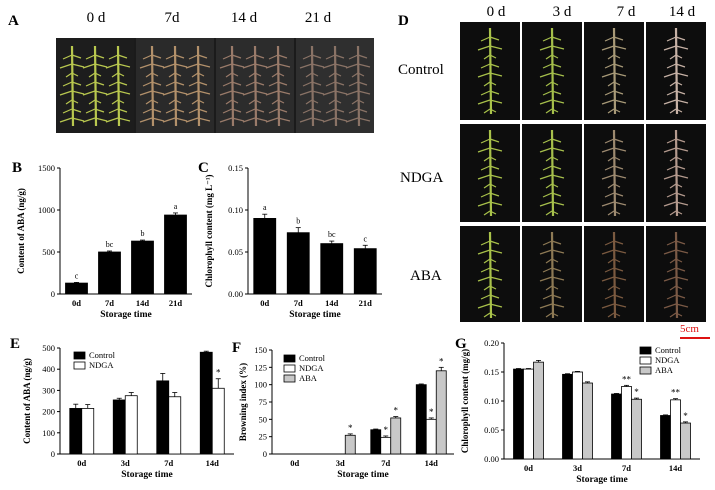  What do you see at coordinates (260, 385) in the screenshot?
I see `chart-f-y-tick-label: 100` at bounding box center [260, 385].